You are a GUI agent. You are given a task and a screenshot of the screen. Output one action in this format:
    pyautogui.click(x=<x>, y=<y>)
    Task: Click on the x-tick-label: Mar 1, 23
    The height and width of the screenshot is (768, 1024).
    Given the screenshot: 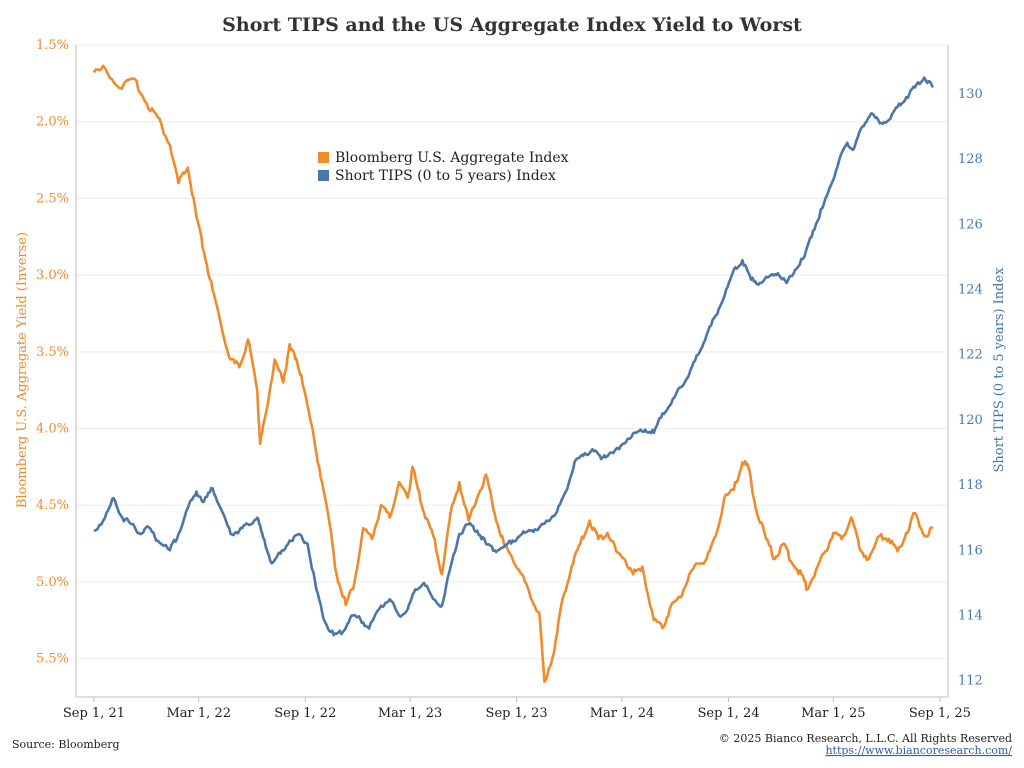 What is the action you would take?
    pyautogui.click(x=410, y=713)
    